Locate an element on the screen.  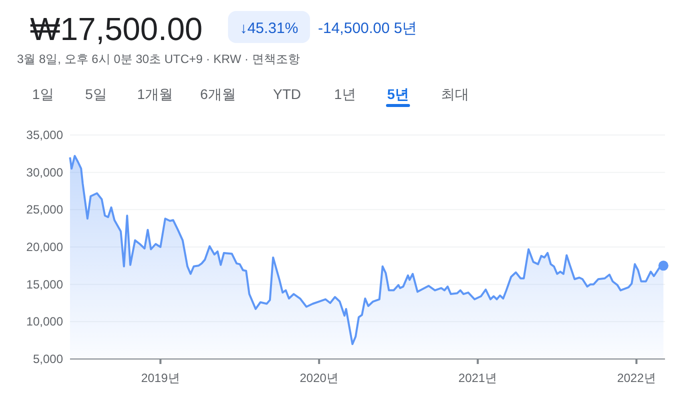
y-tick-label: 35,000 is located at coordinates (45, 135).